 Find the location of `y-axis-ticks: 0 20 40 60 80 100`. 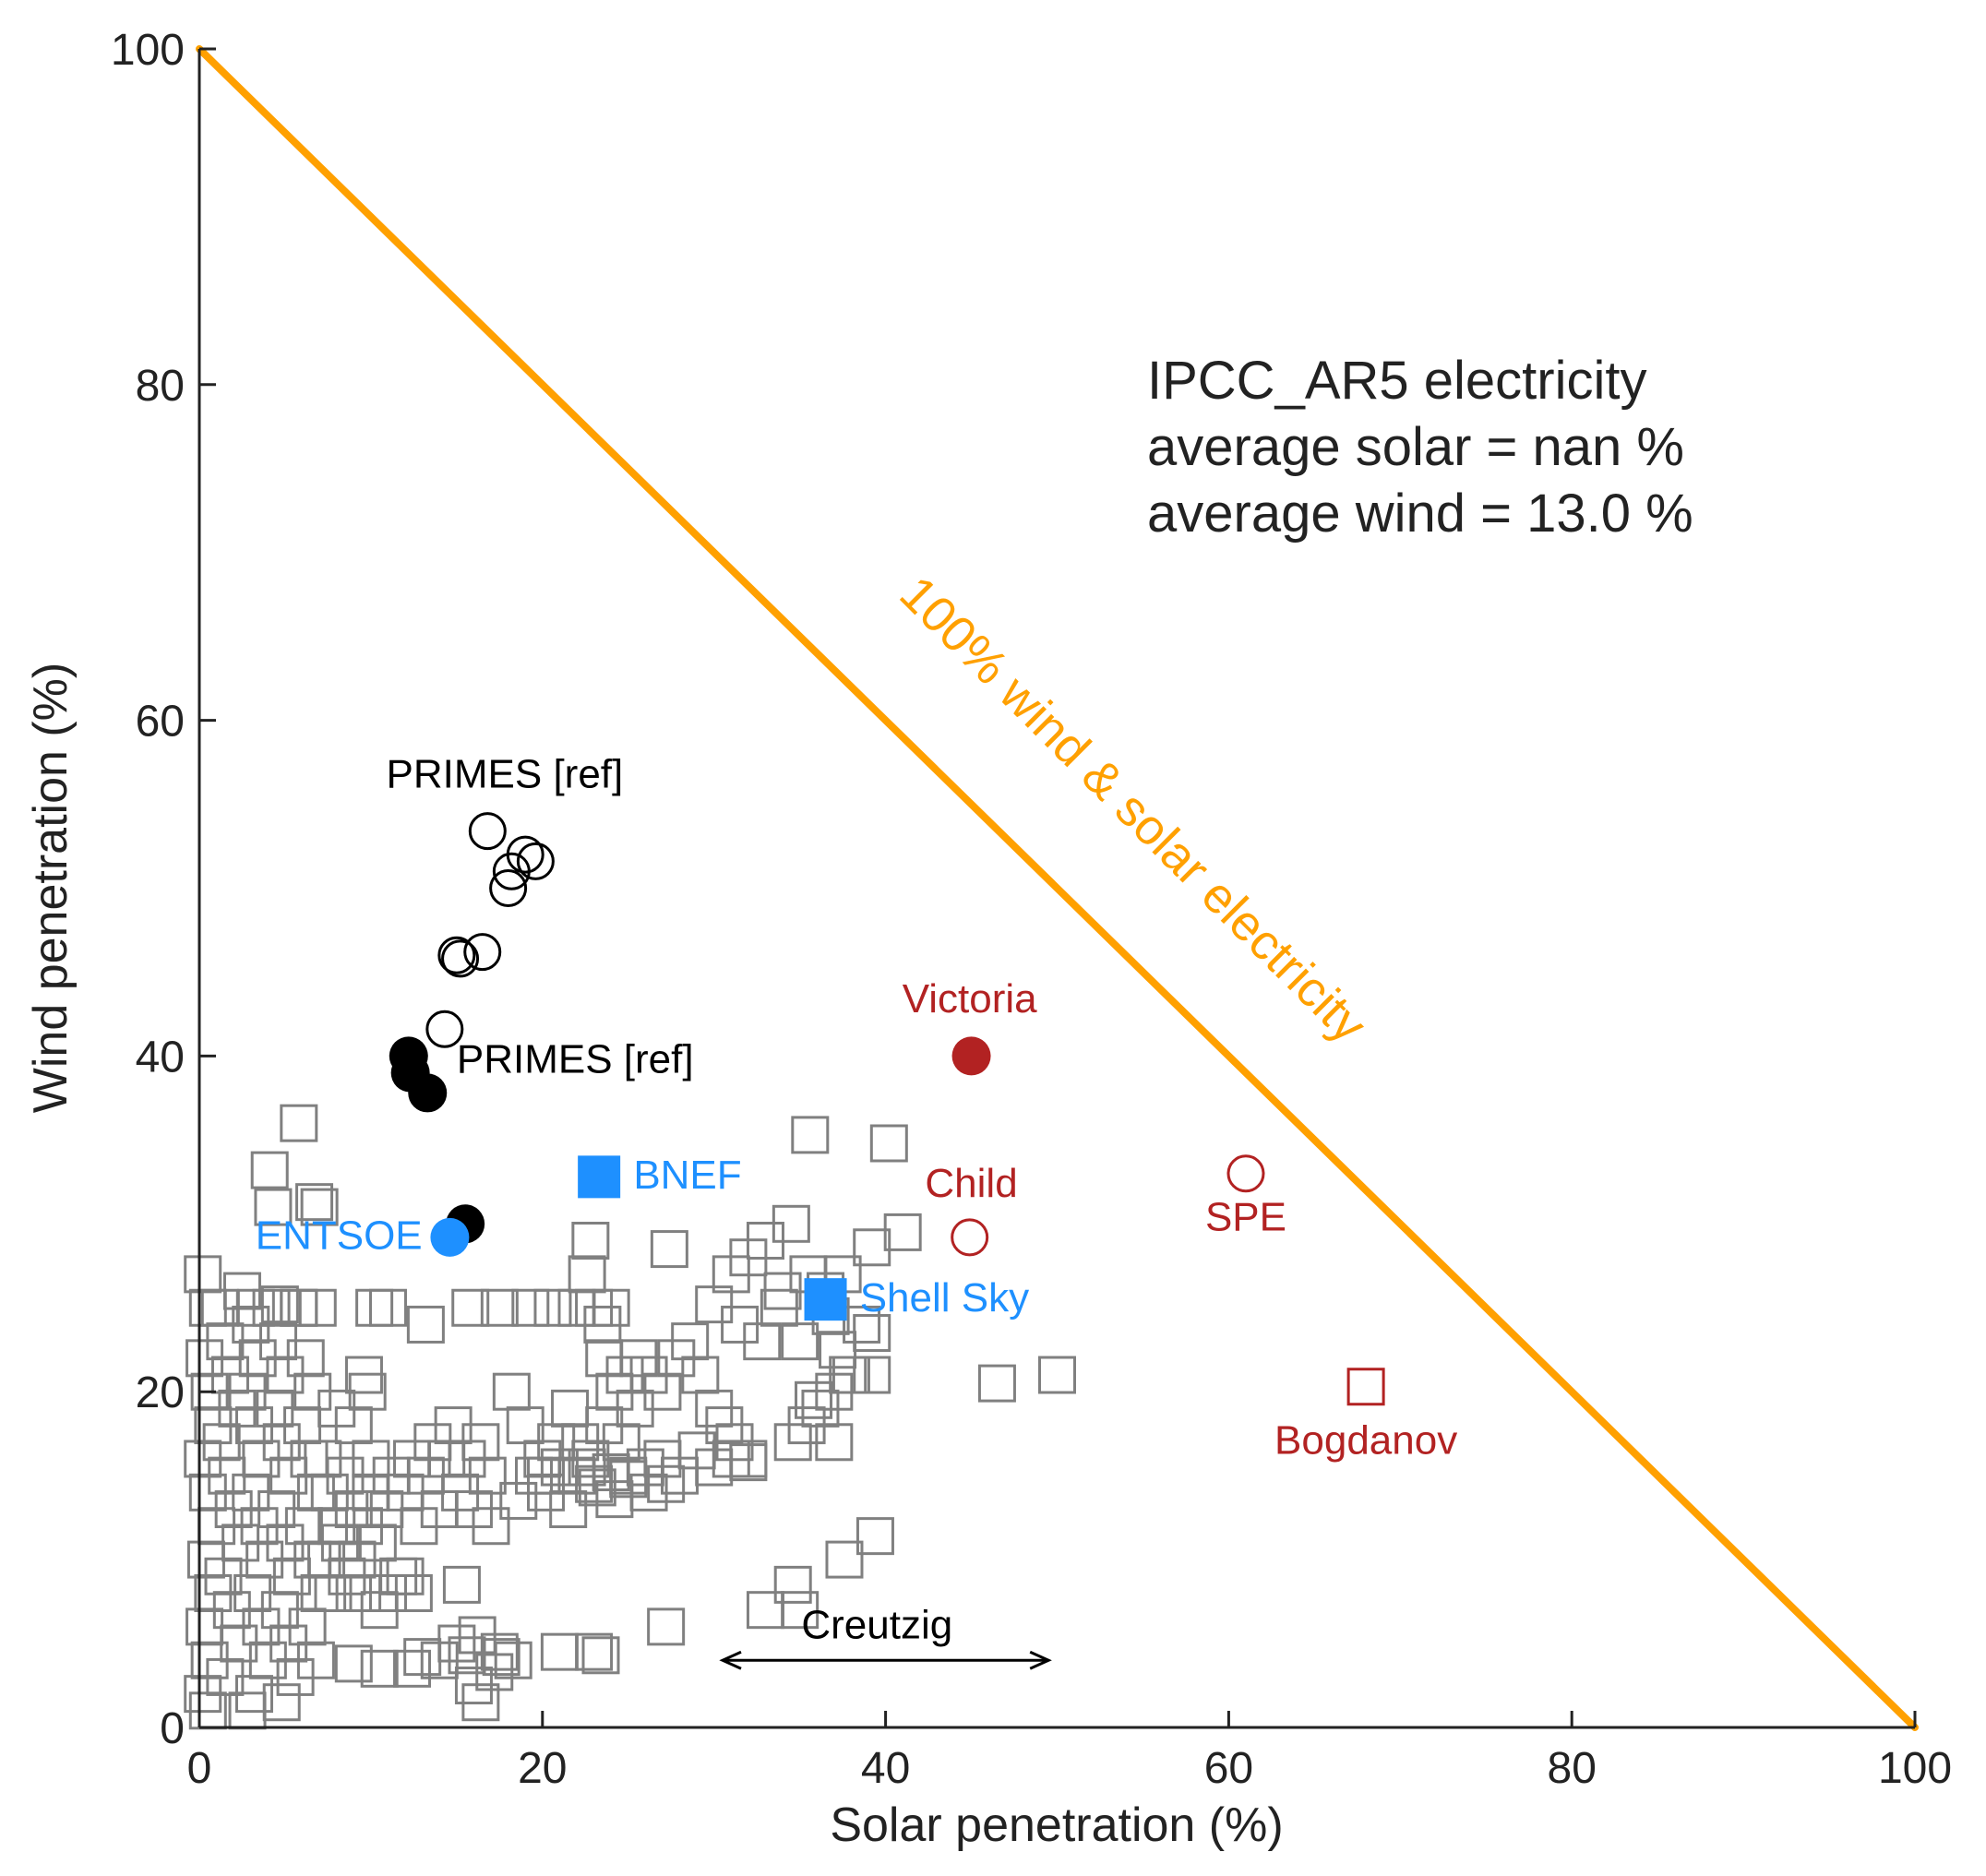

y-axis-ticks: 0 20 40 60 80 100 is located at coordinates (163, 889).